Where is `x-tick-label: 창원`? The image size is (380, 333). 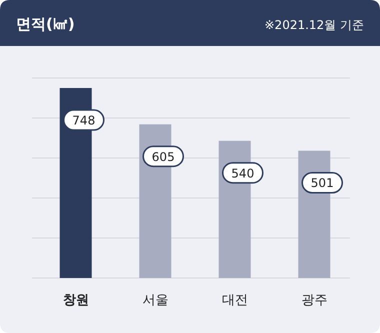
x-tick-label: 창원 is located at coordinates (75, 300).